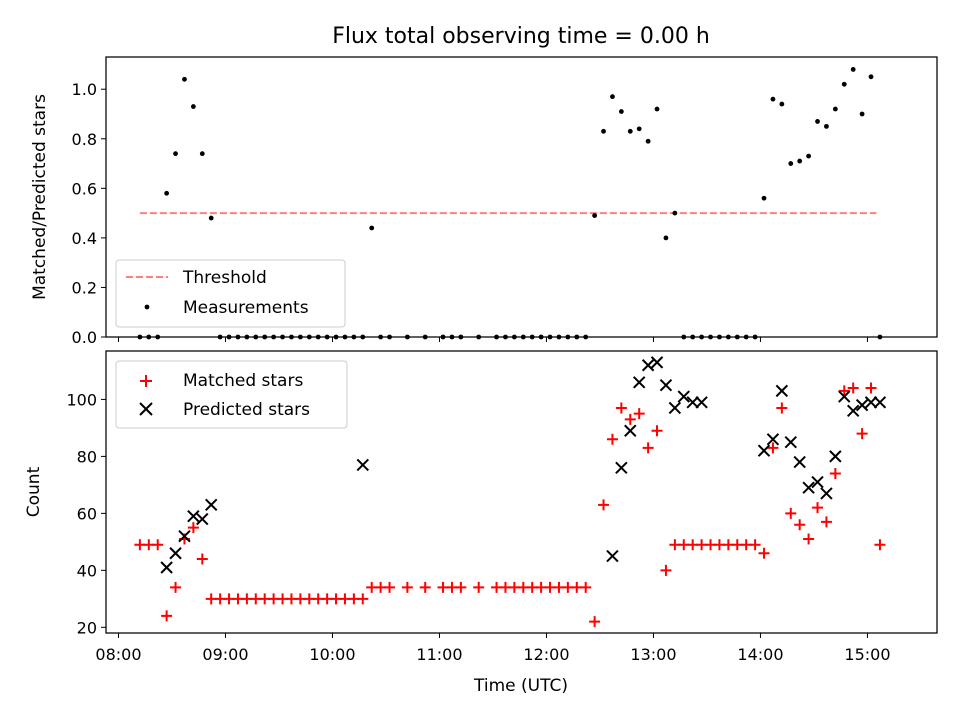 This screenshot has width=960, height=720. What do you see at coordinates (653, 654) in the screenshot?
I see `x-tick-label: 13:00` at bounding box center [653, 654].